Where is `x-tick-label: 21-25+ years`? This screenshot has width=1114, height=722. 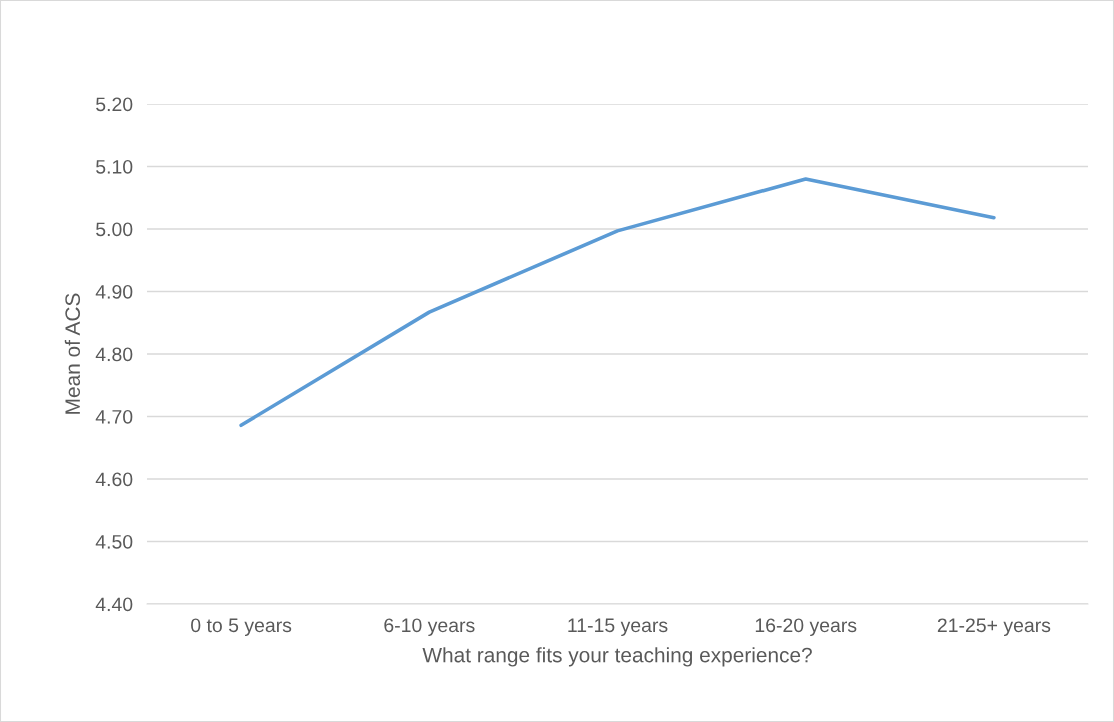
x-tick-label: 21-25+ years is located at coordinates (994, 627).